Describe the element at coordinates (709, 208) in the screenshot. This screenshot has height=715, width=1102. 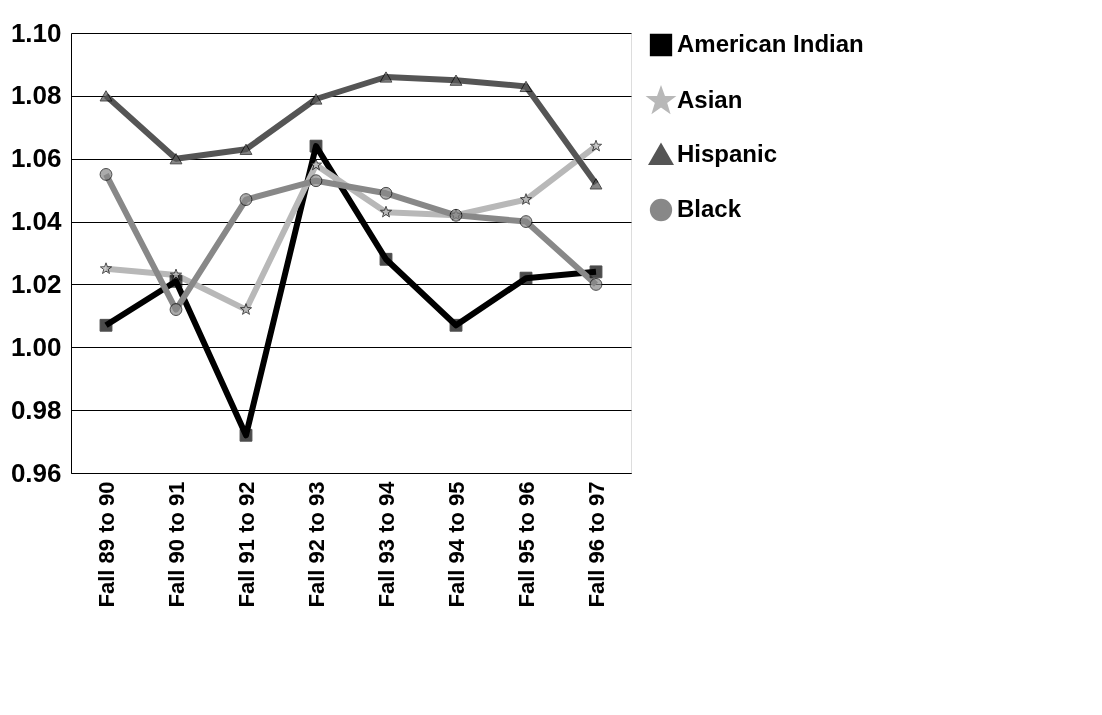
I see `legend-label: Black` at that location.